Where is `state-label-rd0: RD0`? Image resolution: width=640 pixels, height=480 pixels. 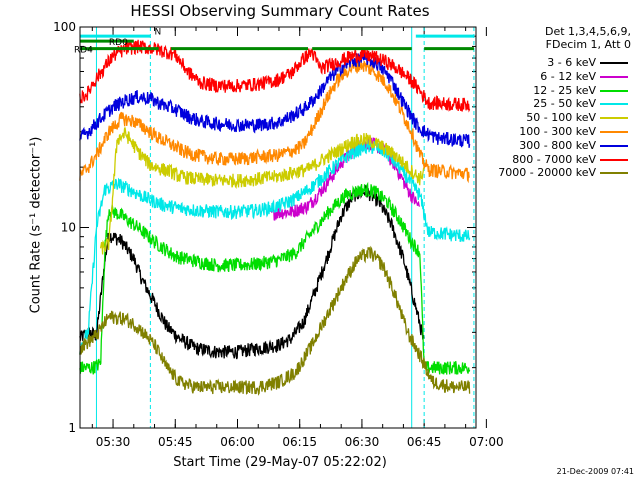
state-label-rd0: RD0 is located at coordinates (118, 43).